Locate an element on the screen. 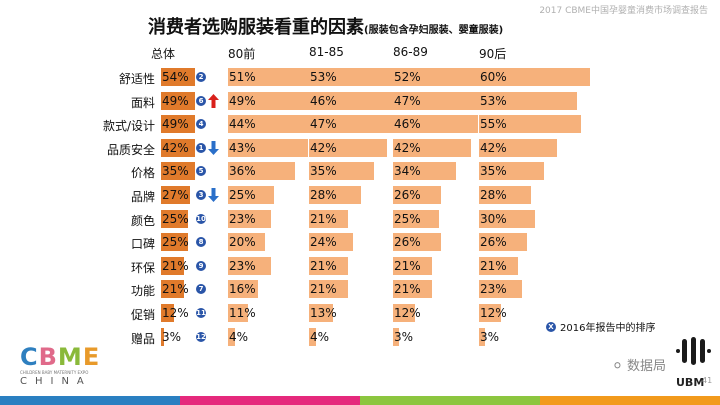 Image resolution: width=720 pixels, height=405 pixels. column-header: 90后 is located at coordinates (493, 54).